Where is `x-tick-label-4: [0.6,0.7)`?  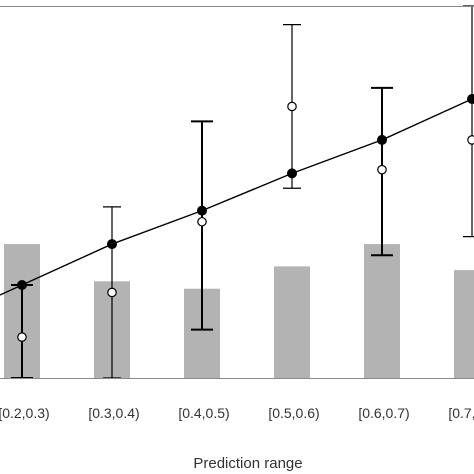 x-tick-label-4: [0.6,0.7) is located at coordinates (383, 413).